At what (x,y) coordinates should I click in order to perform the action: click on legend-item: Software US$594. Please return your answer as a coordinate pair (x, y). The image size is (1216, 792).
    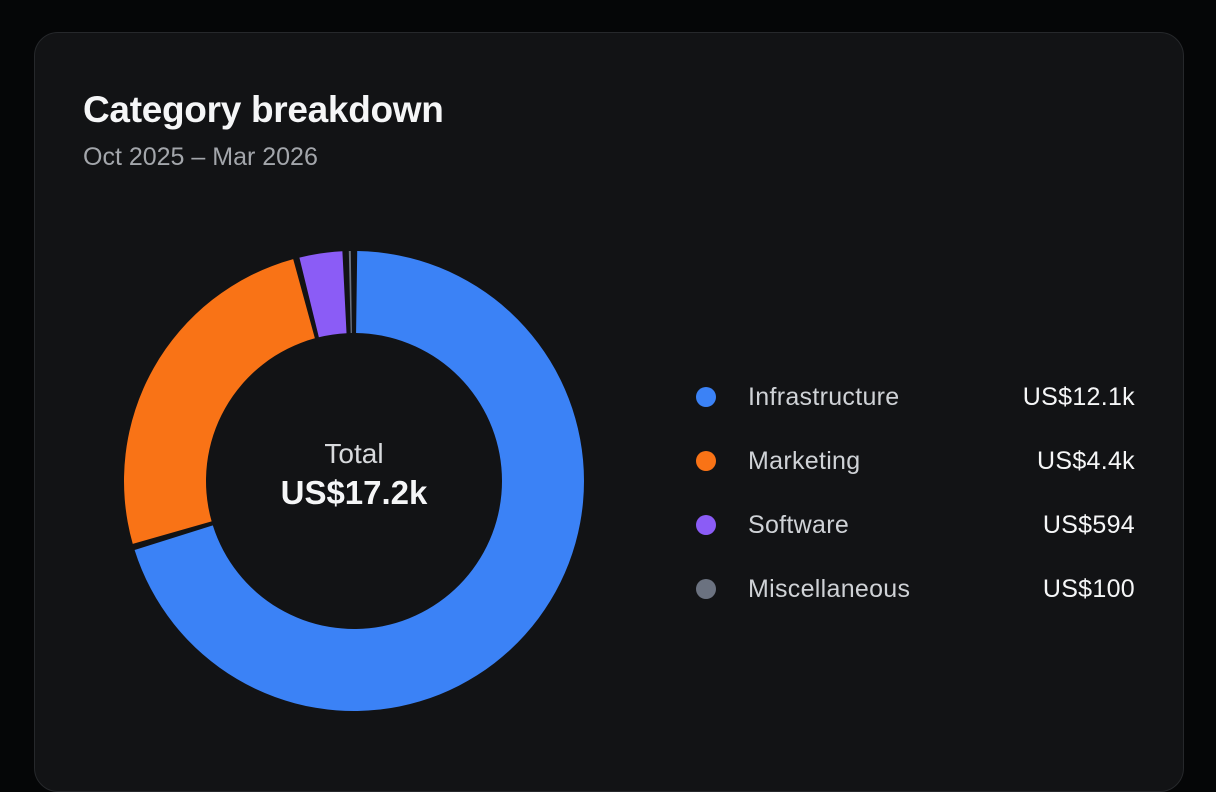
    Looking at the image, I should click on (915, 525).